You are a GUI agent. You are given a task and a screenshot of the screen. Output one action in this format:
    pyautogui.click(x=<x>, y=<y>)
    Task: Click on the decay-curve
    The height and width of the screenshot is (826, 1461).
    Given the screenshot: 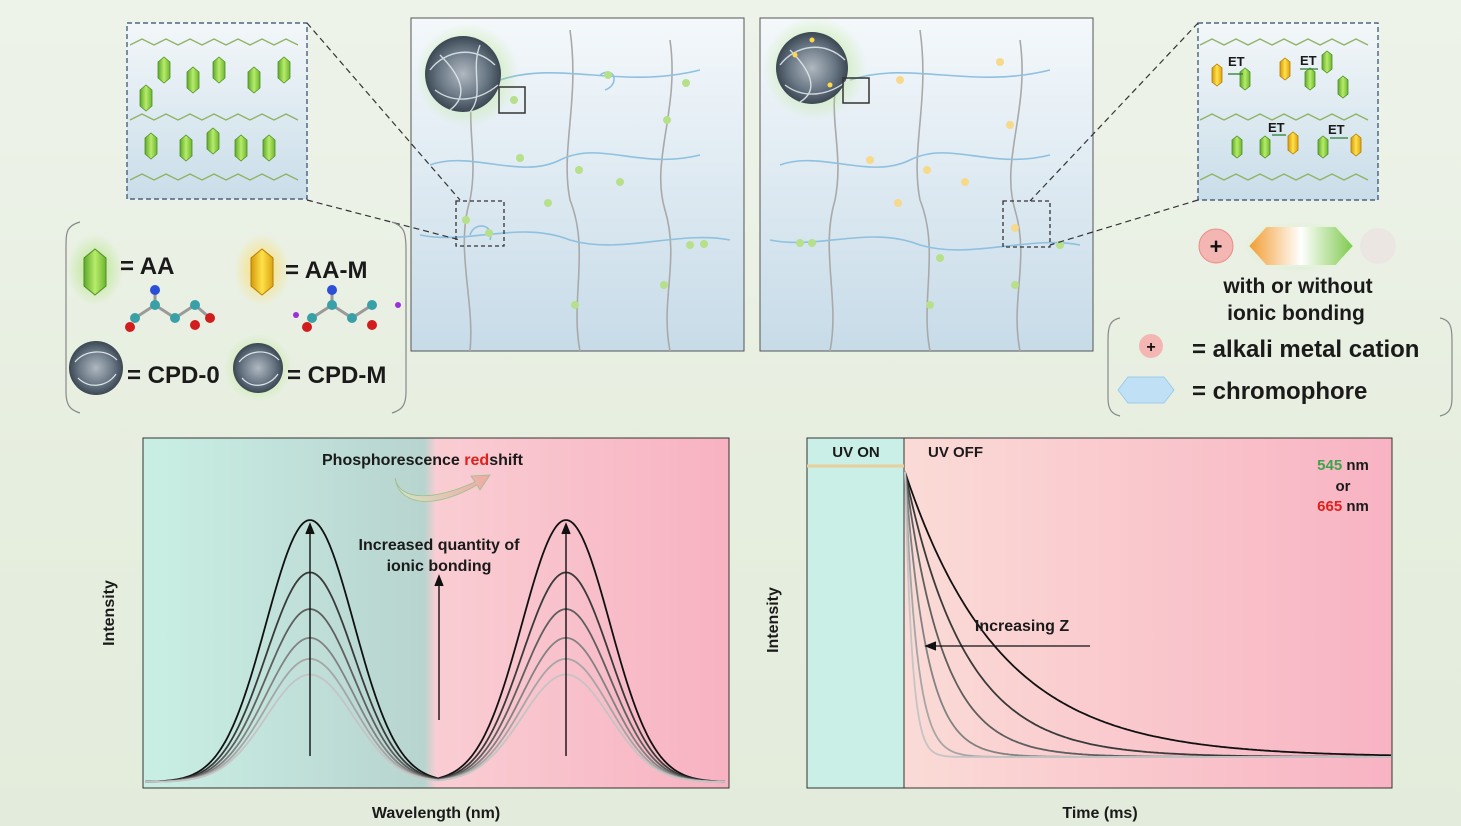 What is the action you would take?
    pyautogui.click(x=1147, y=614)
    